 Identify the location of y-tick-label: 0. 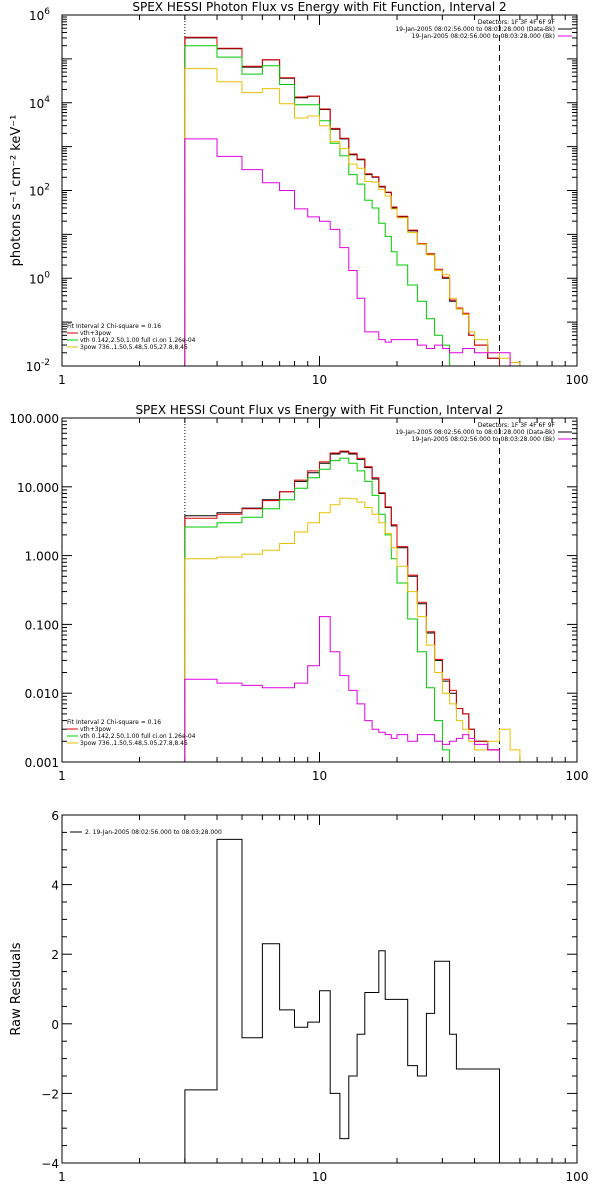
(55, 1025).